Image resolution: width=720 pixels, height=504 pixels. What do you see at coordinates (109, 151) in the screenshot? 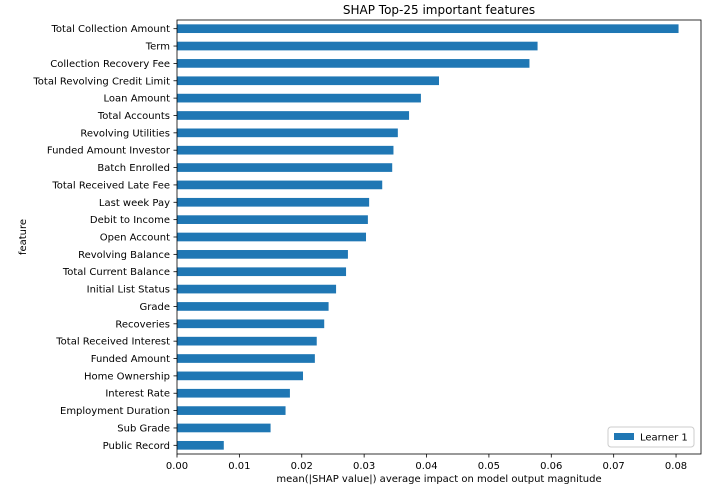
I see `y-tick-label: Funded Amount Investor` at bounding box center [109, 151].